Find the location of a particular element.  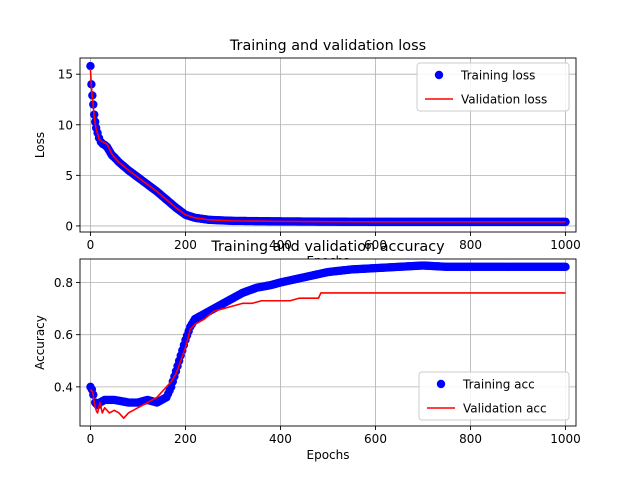

y-tick-label: 0.4 is located at coordinates (63, 387).